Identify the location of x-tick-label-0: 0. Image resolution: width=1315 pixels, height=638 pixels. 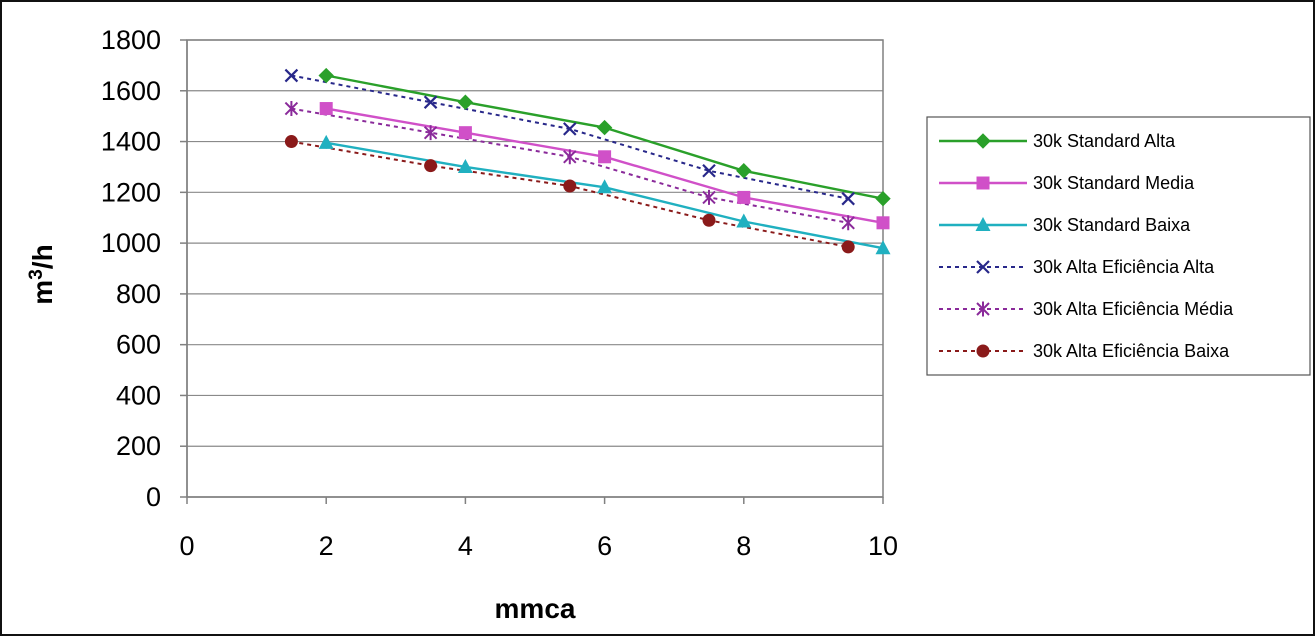
(186, 546).